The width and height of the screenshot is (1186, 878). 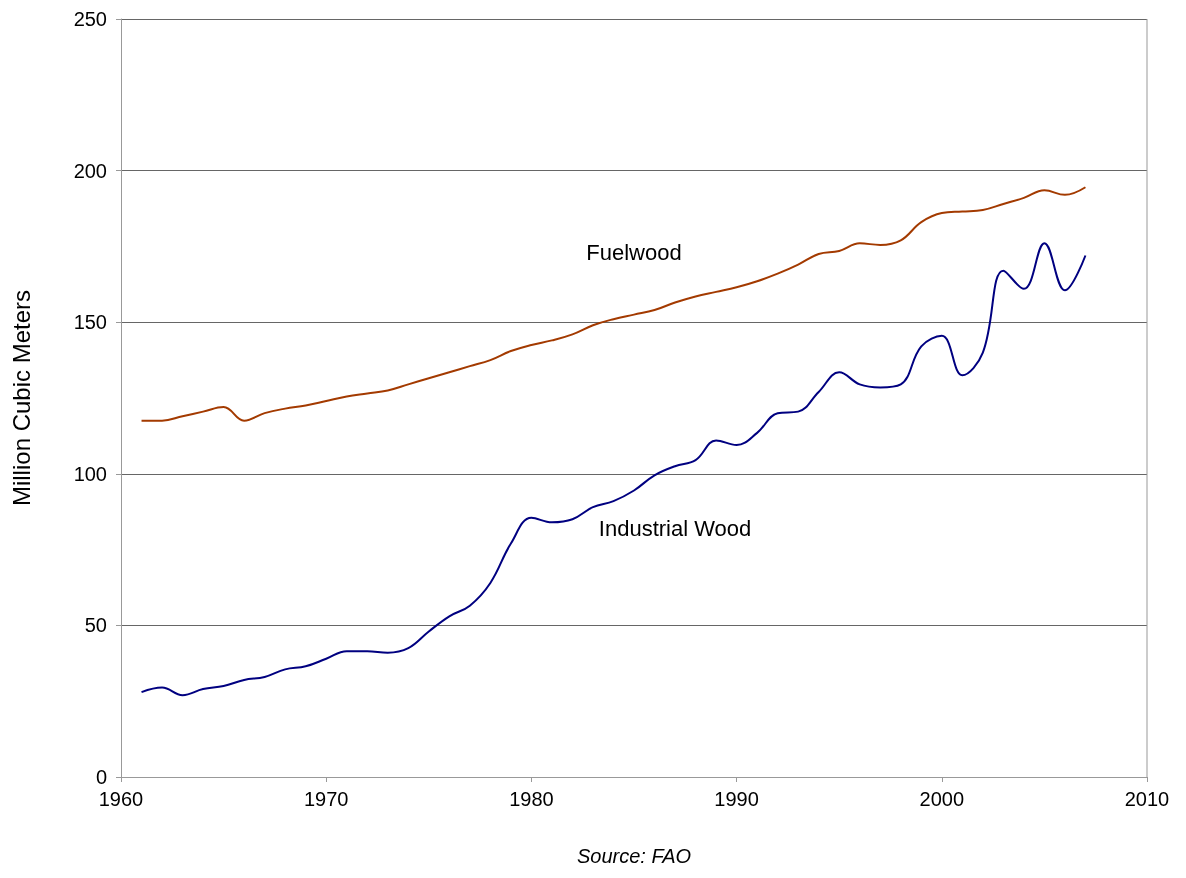 What do you see at coordinates (634, 856) in the screenshot?
I see `source-note: Source: FAO` at bounding box center [634, 856].